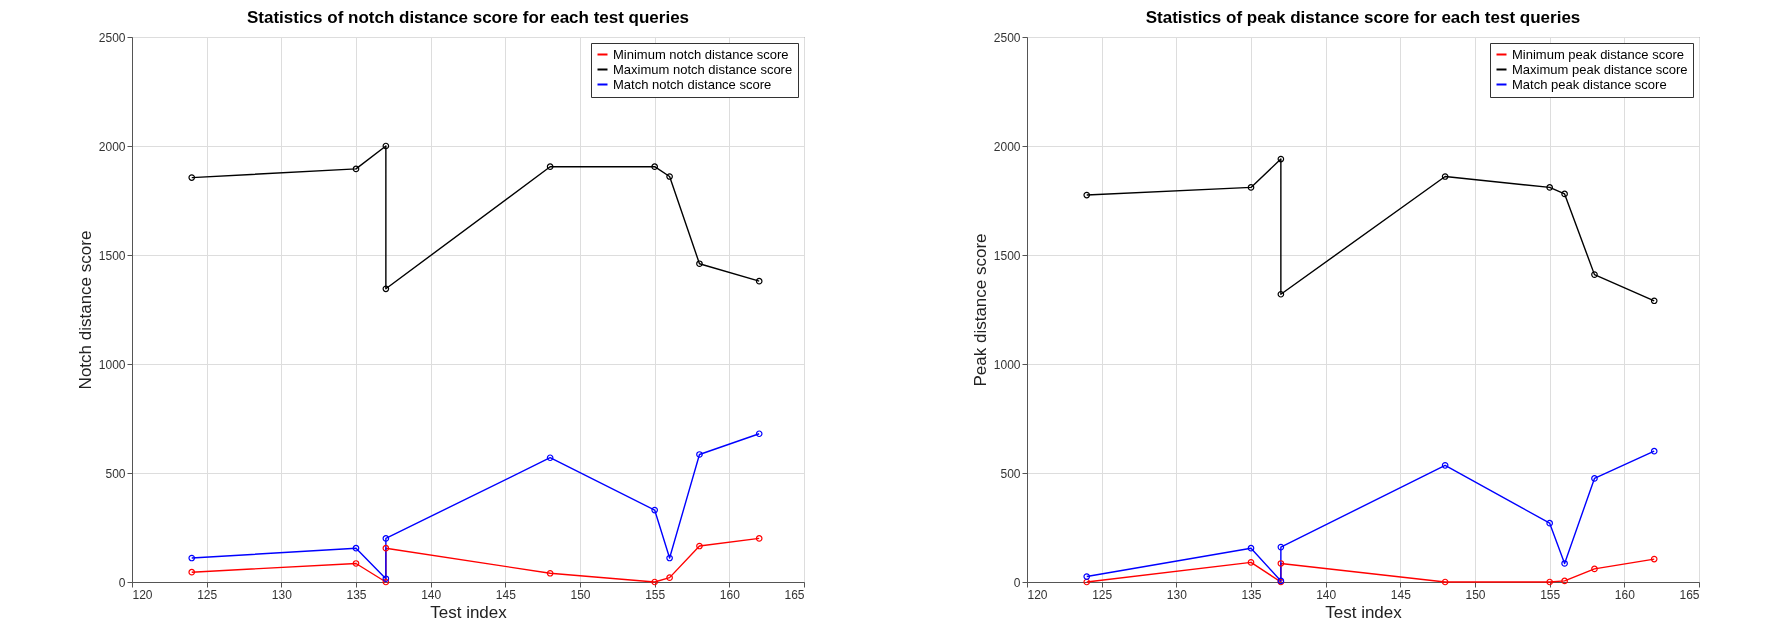 This screenshot has height=644, width=1792. I want to click on chart-title: Statistics of notch distance score for each test queries, so click(468, 17).